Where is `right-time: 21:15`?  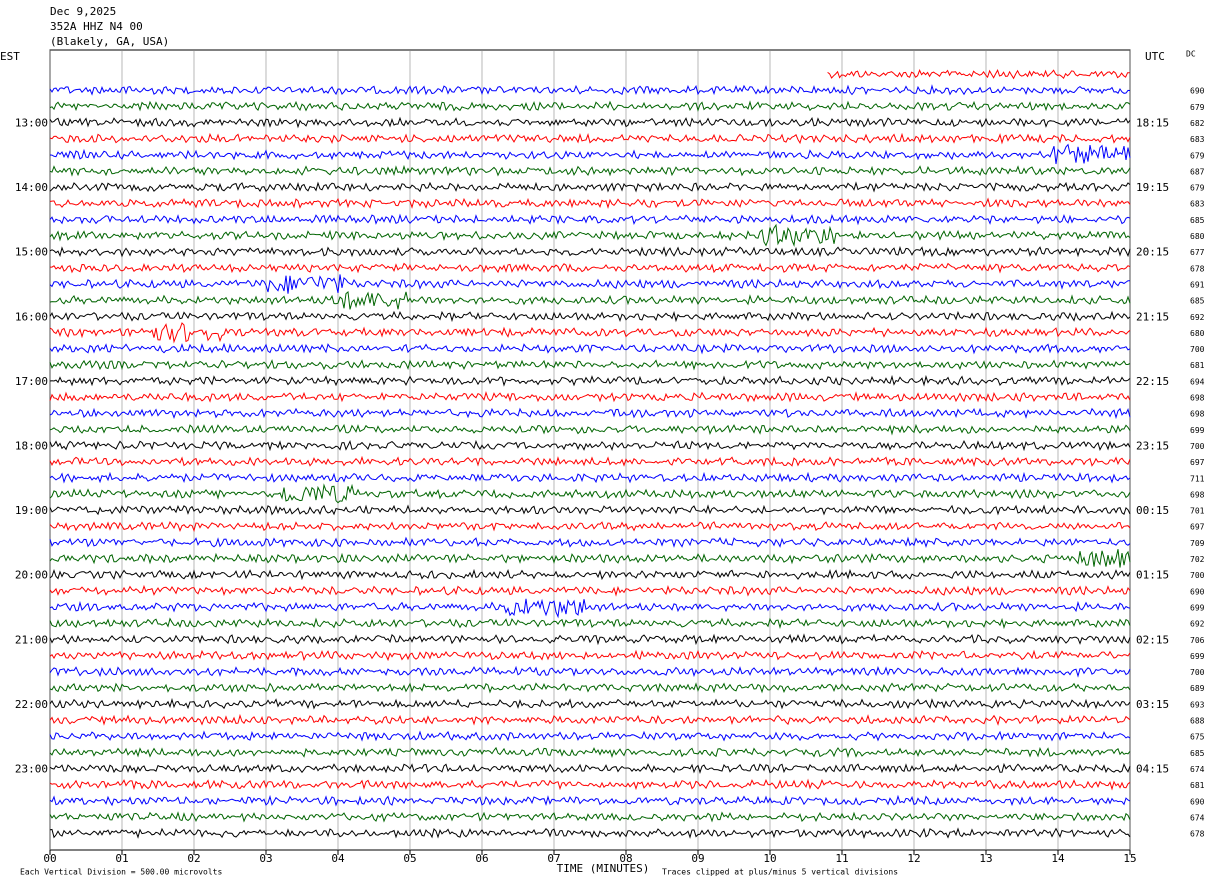 right-time: 21:15 is located at coordinates (1152, 316).